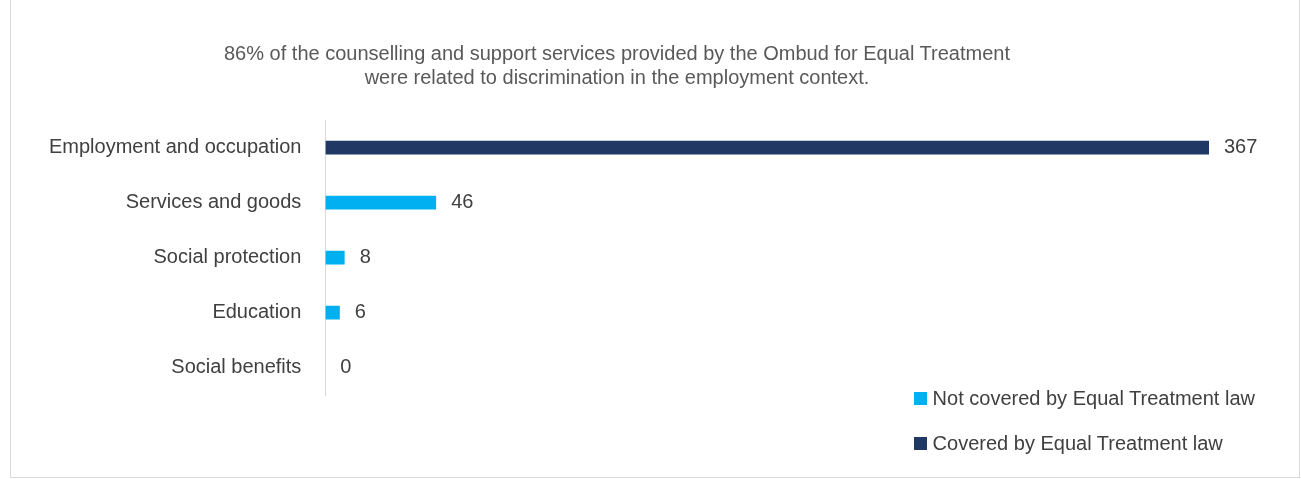  What do you see at coordinates (236, 366) in the screenshot?
I see `y-tick-label: Social benefits` at bounding box center [236, 366].